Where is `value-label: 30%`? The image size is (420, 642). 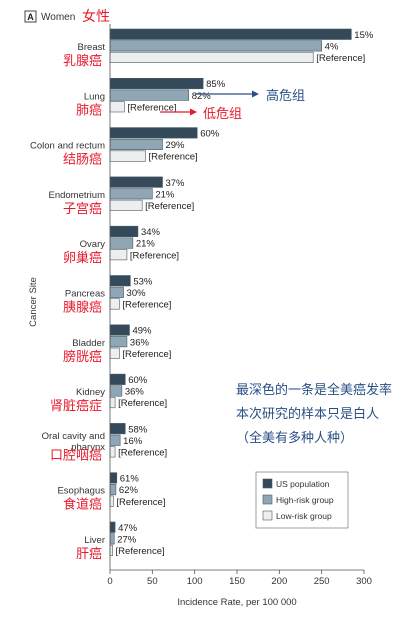 value-label: 30% is located at coordinates (137, 293).